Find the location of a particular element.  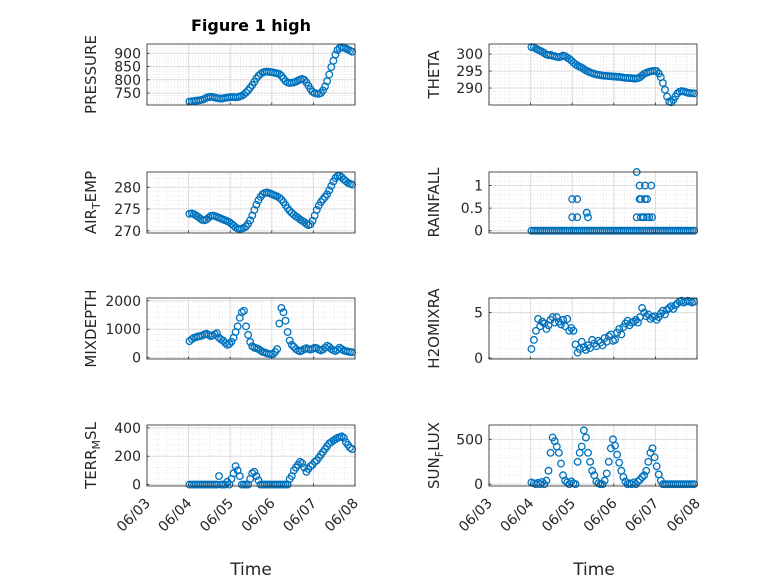

y-axis-label: MIXDEPTH is located at coordinates (91, 328).